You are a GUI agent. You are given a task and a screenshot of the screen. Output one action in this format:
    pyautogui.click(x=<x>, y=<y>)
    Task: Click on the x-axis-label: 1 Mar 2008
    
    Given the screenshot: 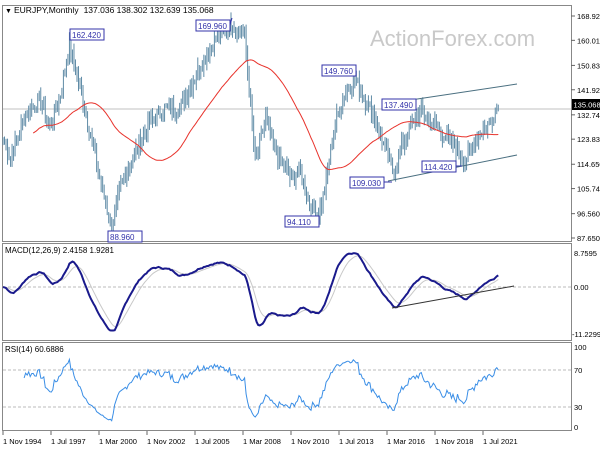 What is the action you would take?
    pyautogui.click(x=262, y=441)
    